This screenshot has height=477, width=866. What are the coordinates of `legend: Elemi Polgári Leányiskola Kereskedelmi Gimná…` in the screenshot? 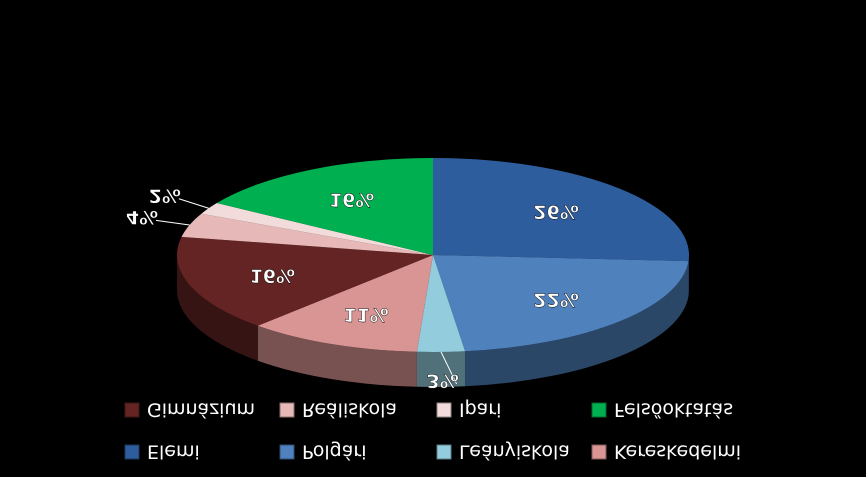 It's located at (432, 431).